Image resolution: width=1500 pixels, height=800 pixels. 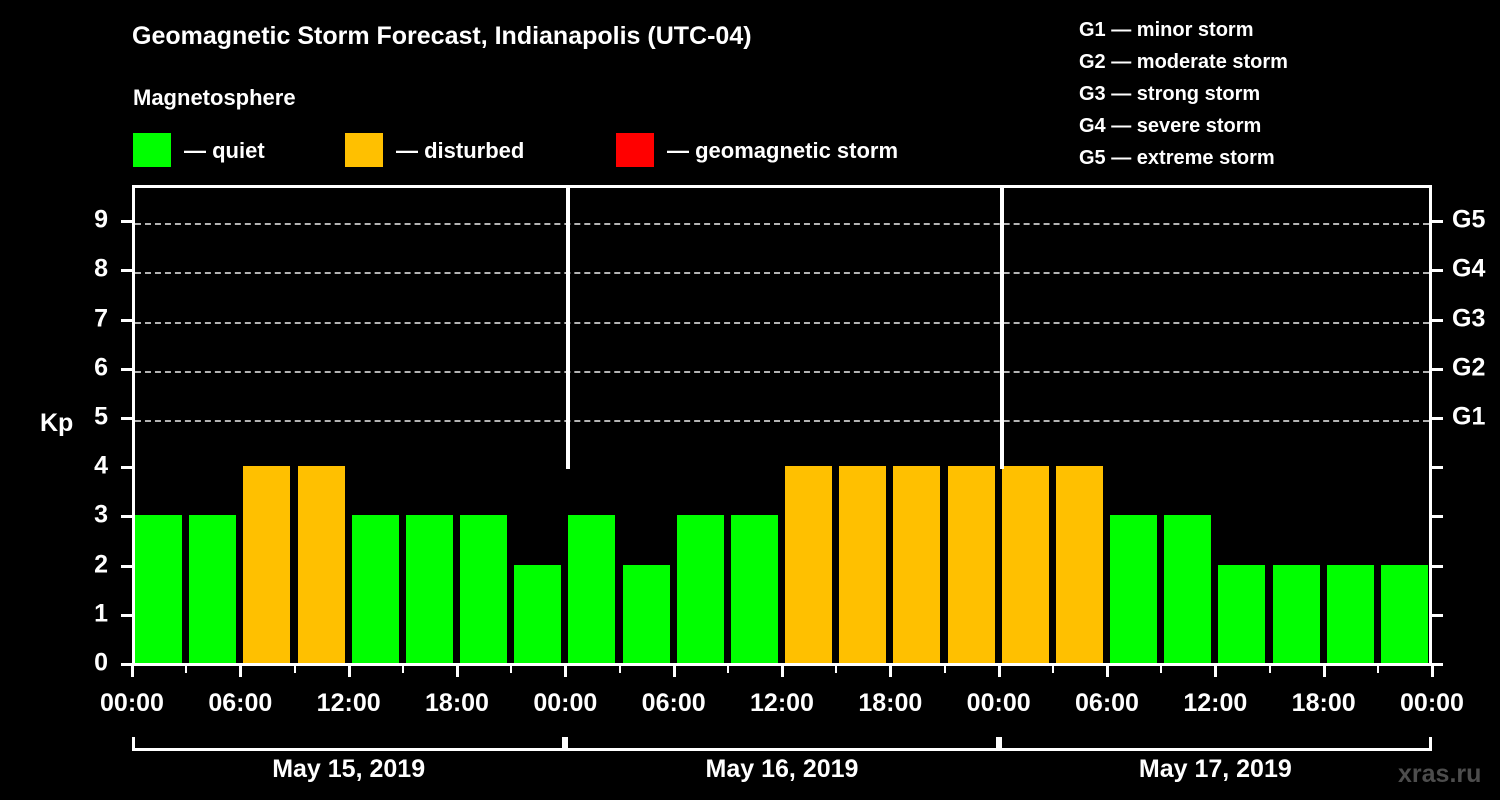 What do you see at coordinates (101, 318) in the screenshot?
I see `y-axis-label-7: 7` at bounding box center [101, 318].